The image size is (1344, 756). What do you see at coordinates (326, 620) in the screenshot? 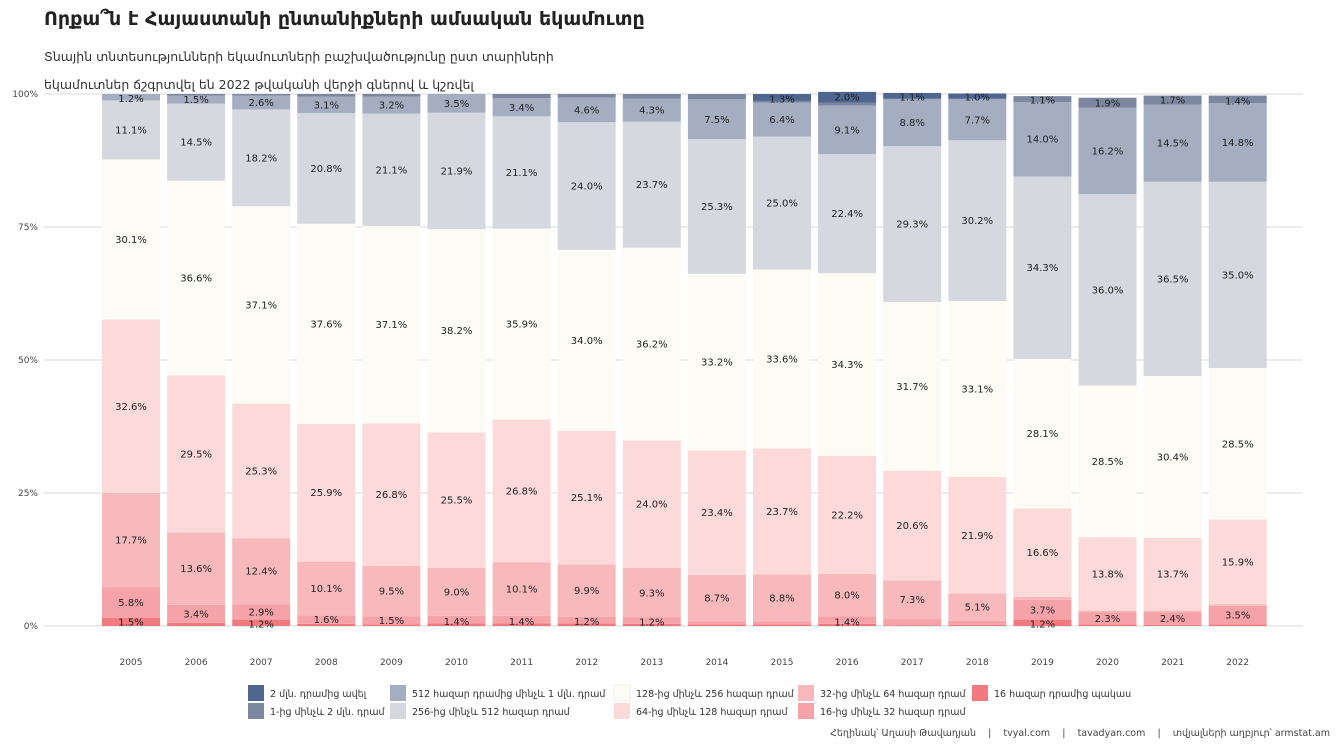
I see `data-label: 1.6%` at bounding box center [326, 620].